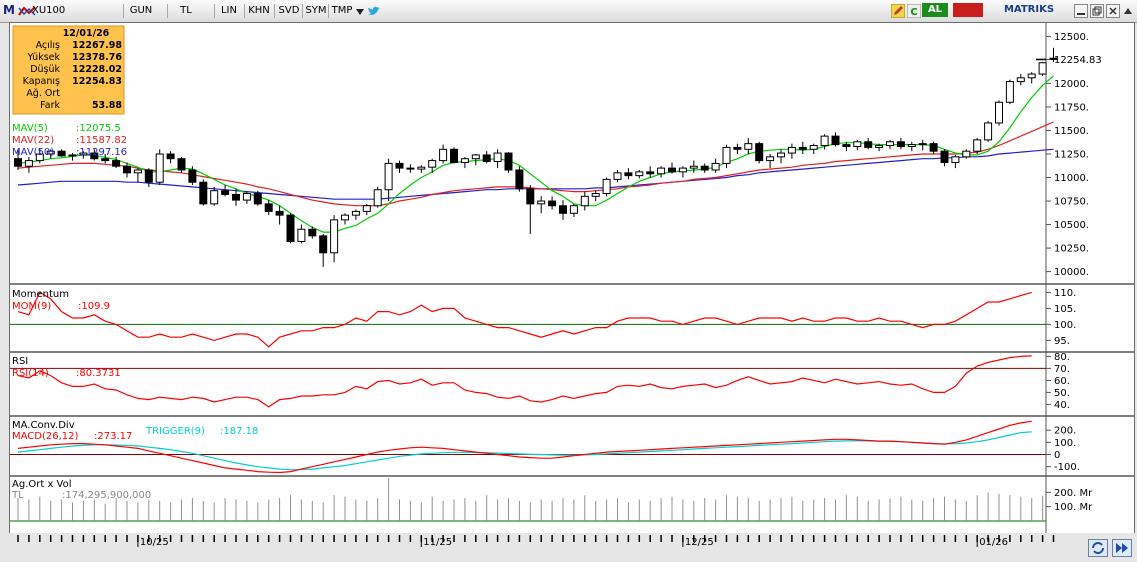 The image size is (1137, 562). Describe the element at coordinates (49, 10) in the screenshot. I see `symbol-label: XU100` at that location.